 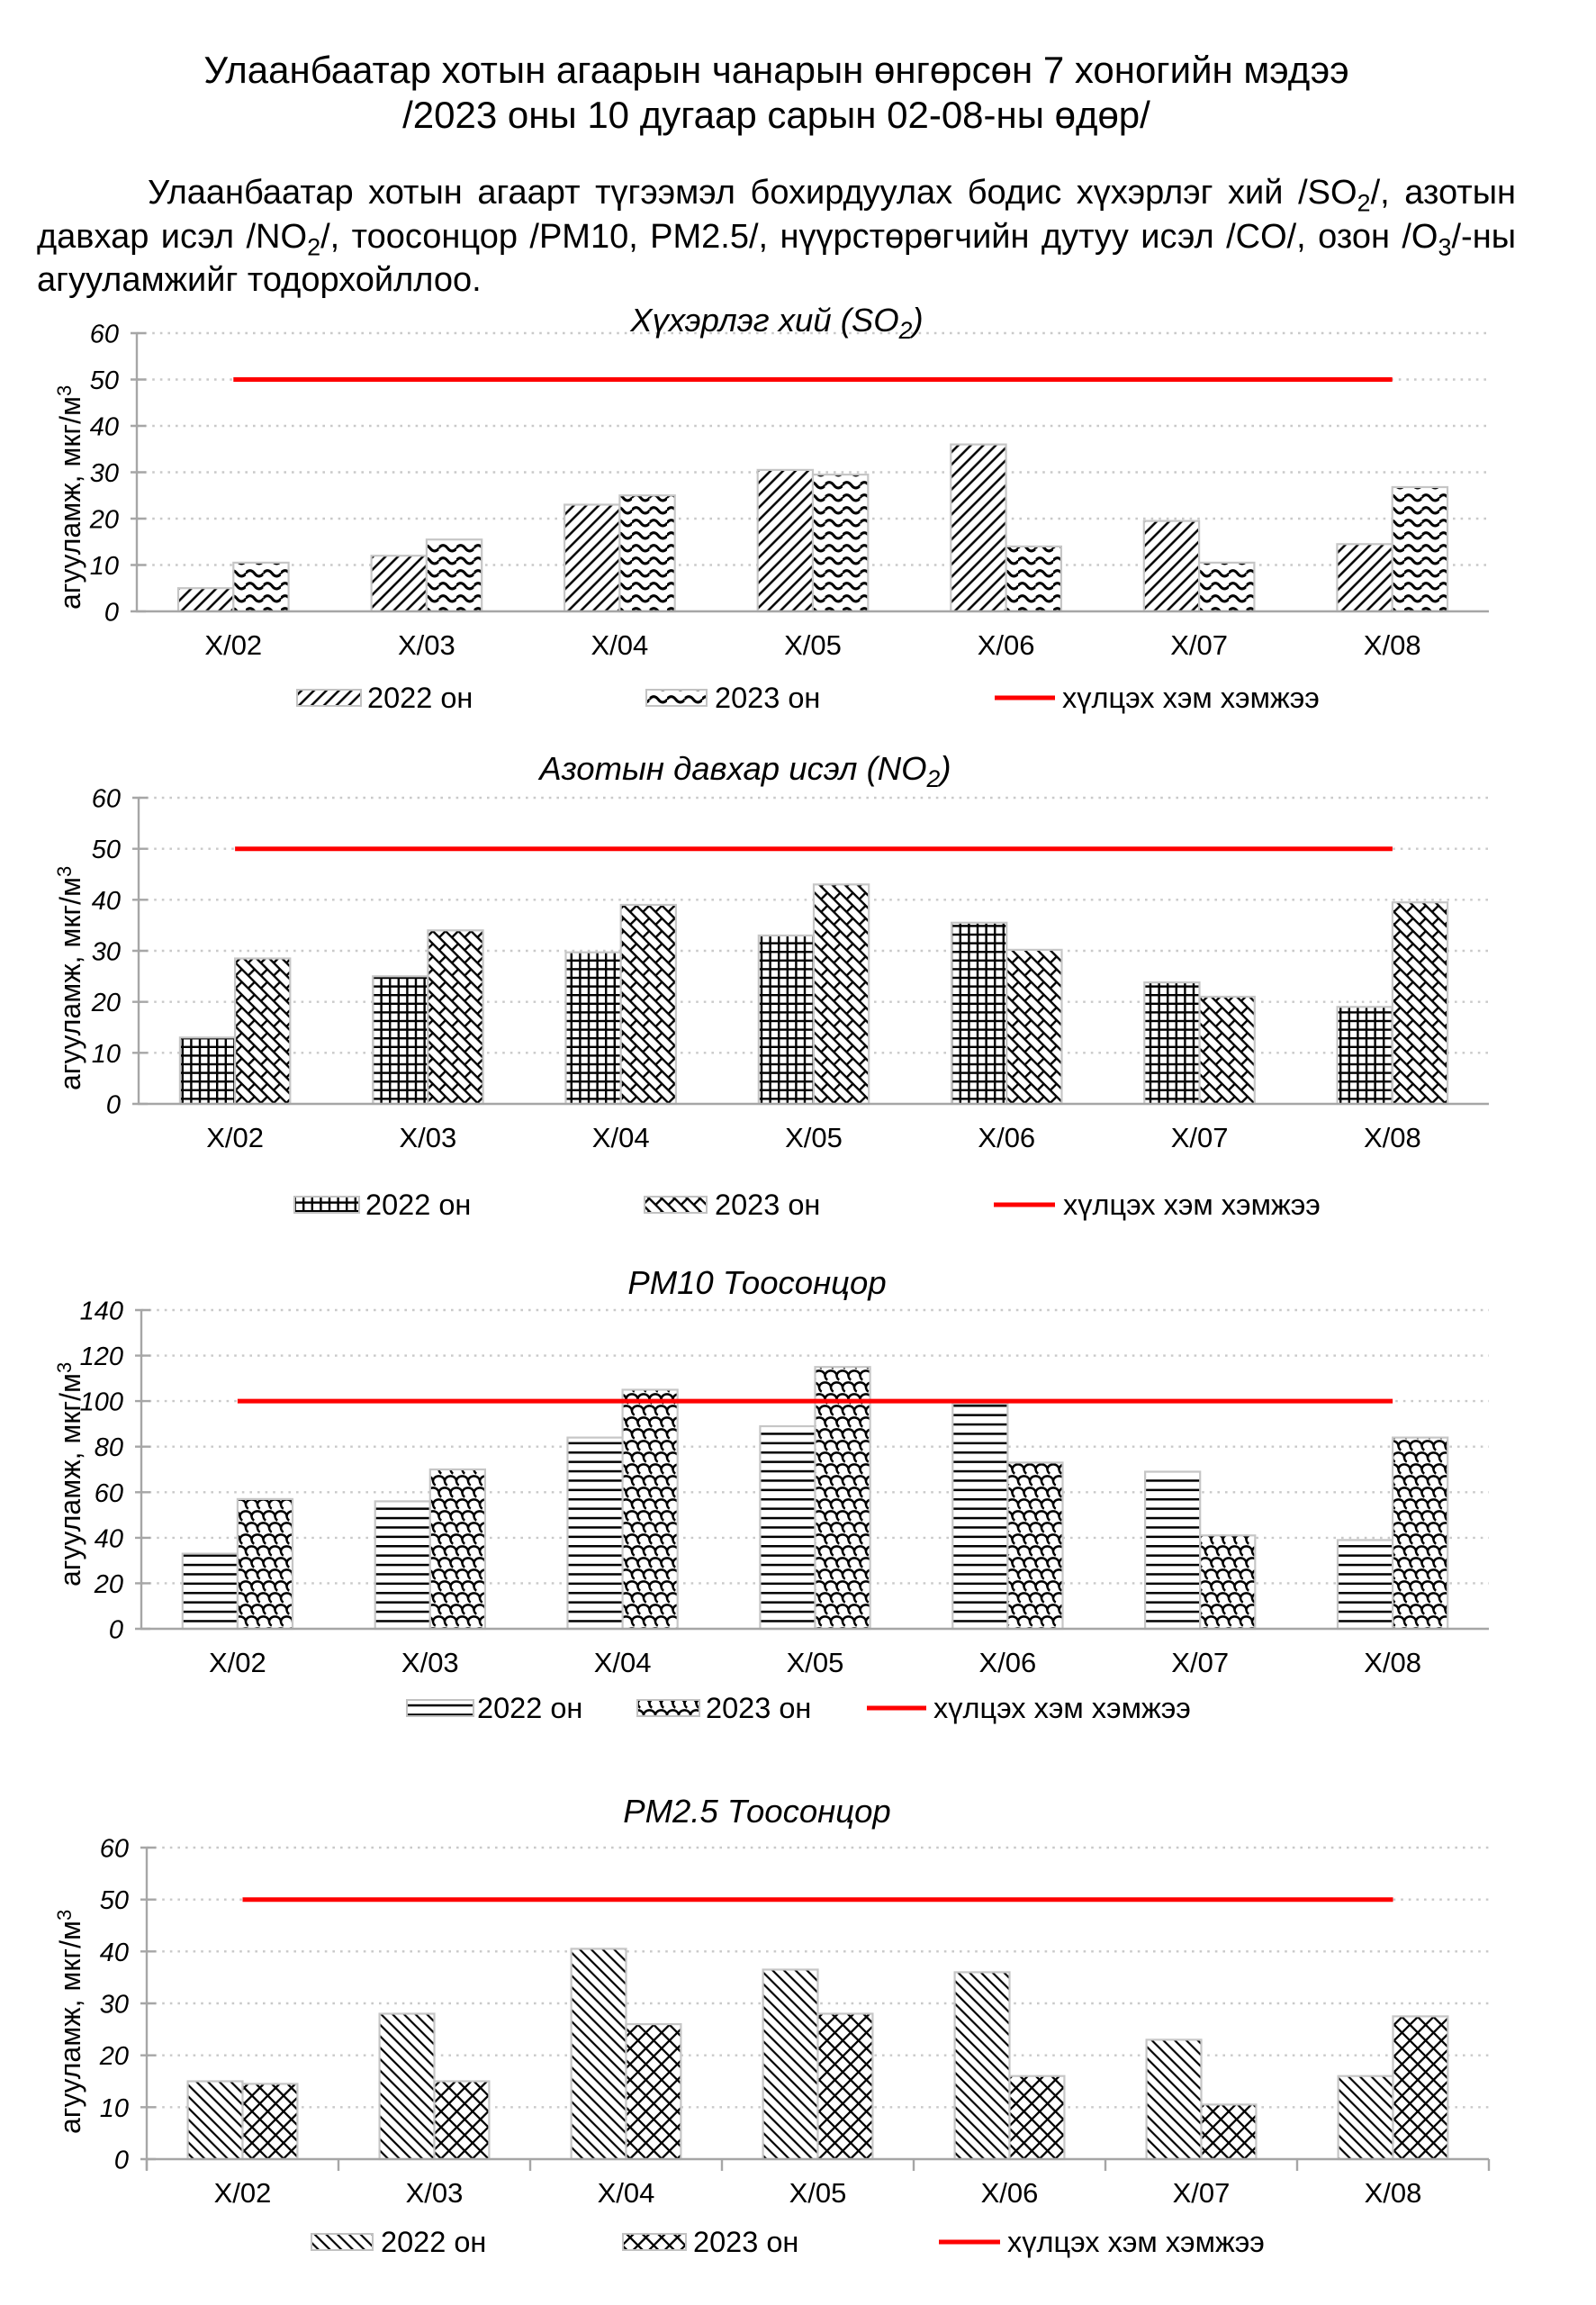 What do you see at coordinates (756, 1812) in the screenshot?
I see `svg-text: PM2.5 Тоосонцор` at bounding box center [756, 1812].